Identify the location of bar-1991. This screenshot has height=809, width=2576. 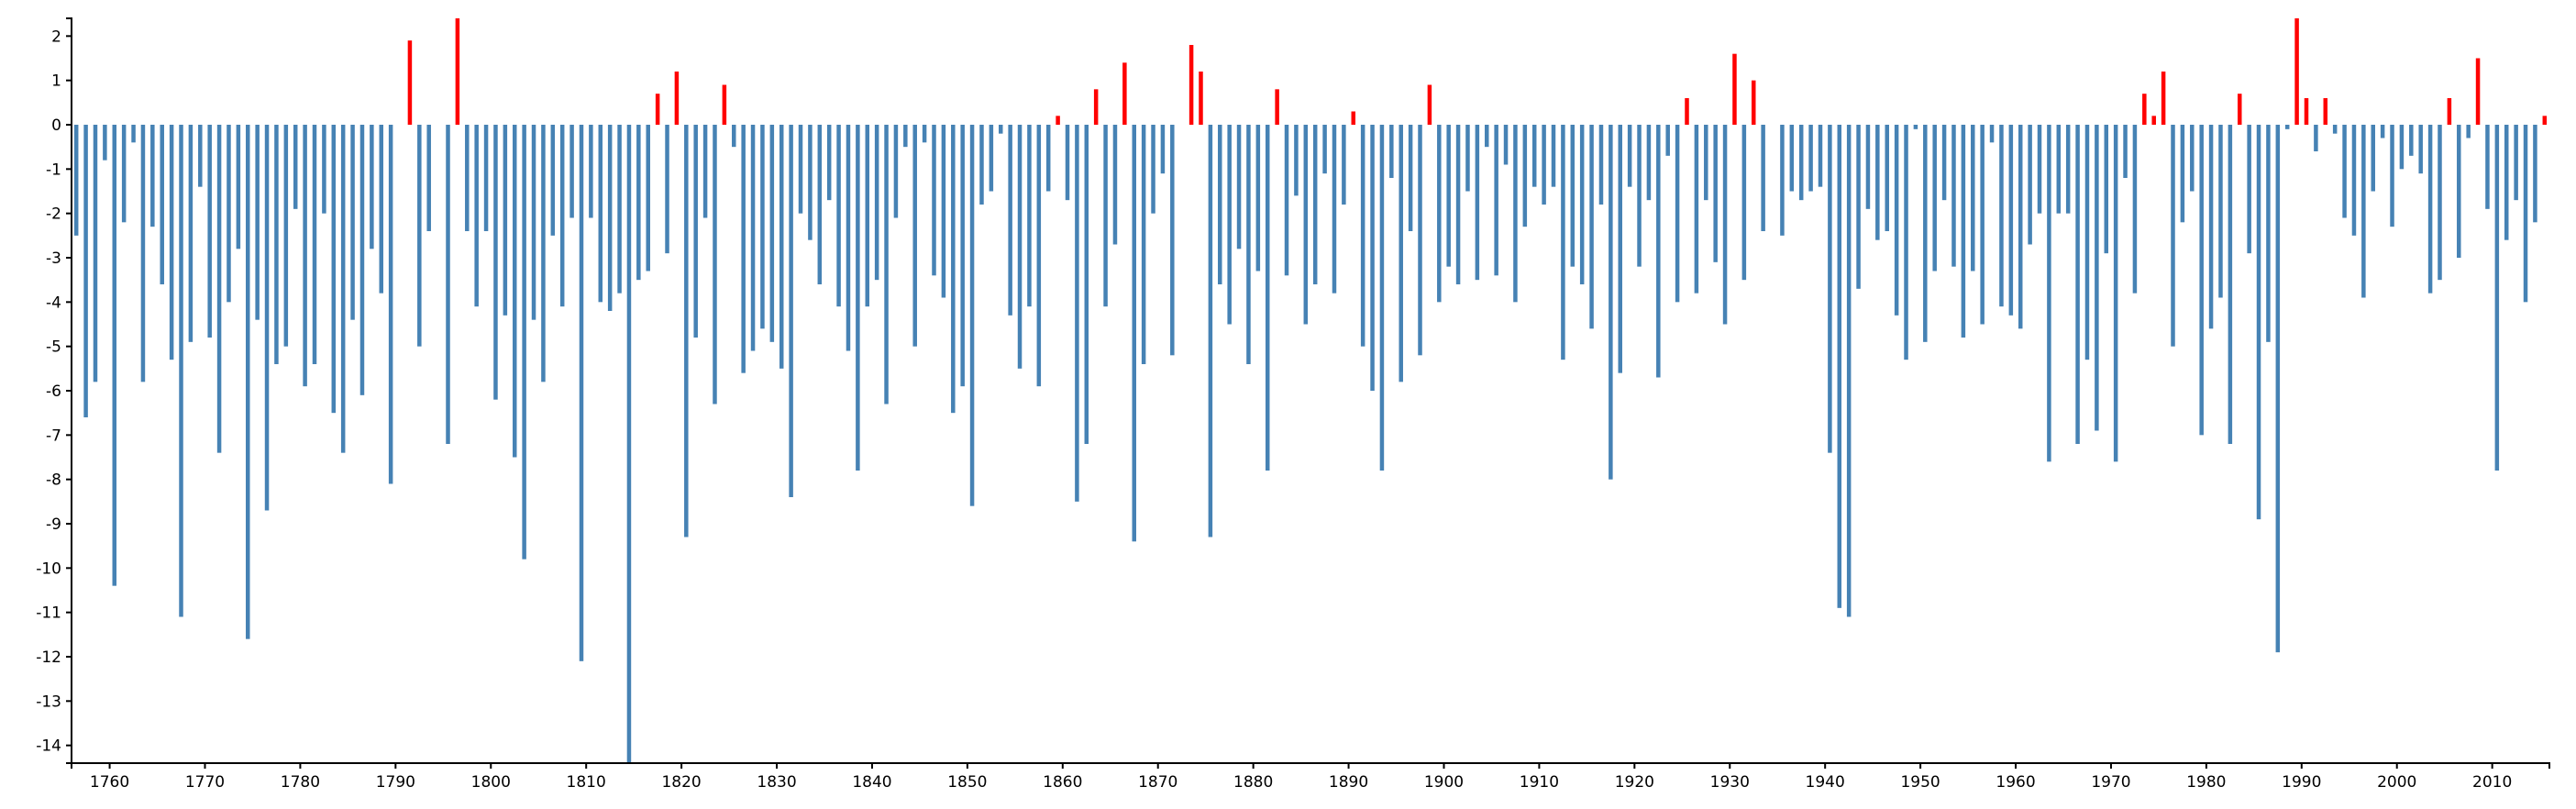
(2316, 138).